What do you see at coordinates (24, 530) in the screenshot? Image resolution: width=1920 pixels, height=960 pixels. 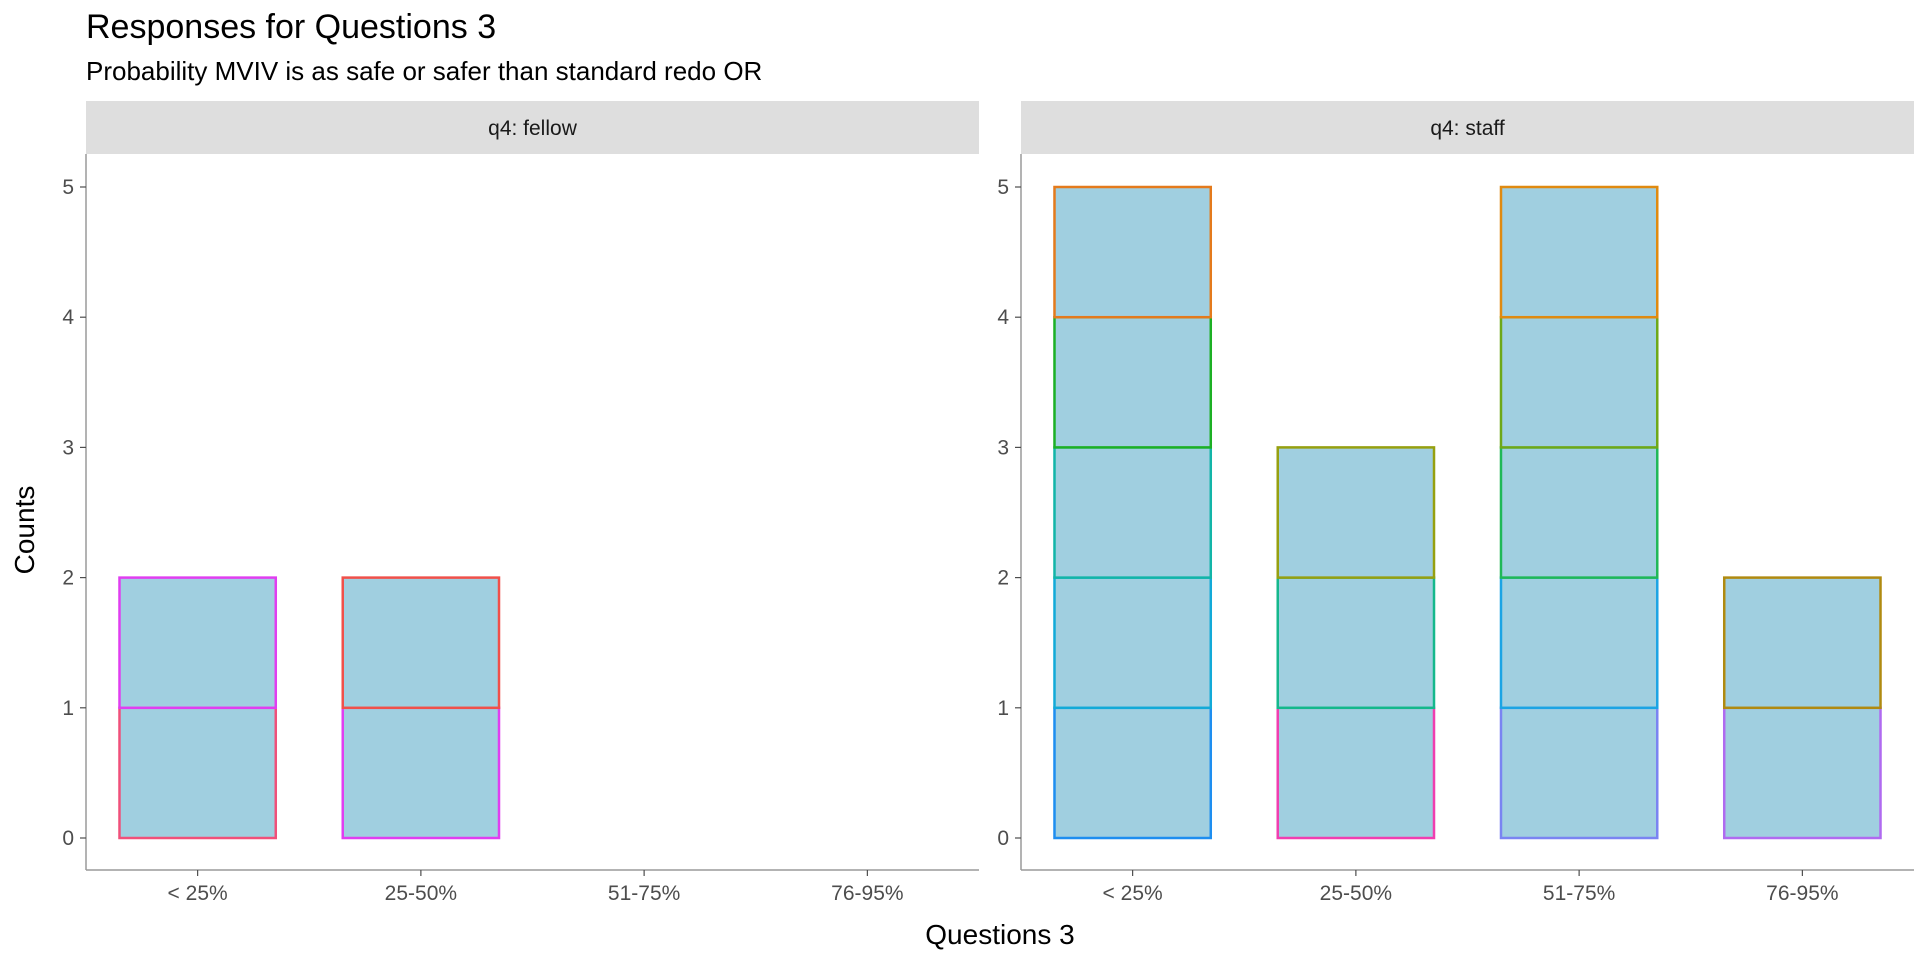 I see `y-axis-title: Counts` at bounding box center [24, 530].